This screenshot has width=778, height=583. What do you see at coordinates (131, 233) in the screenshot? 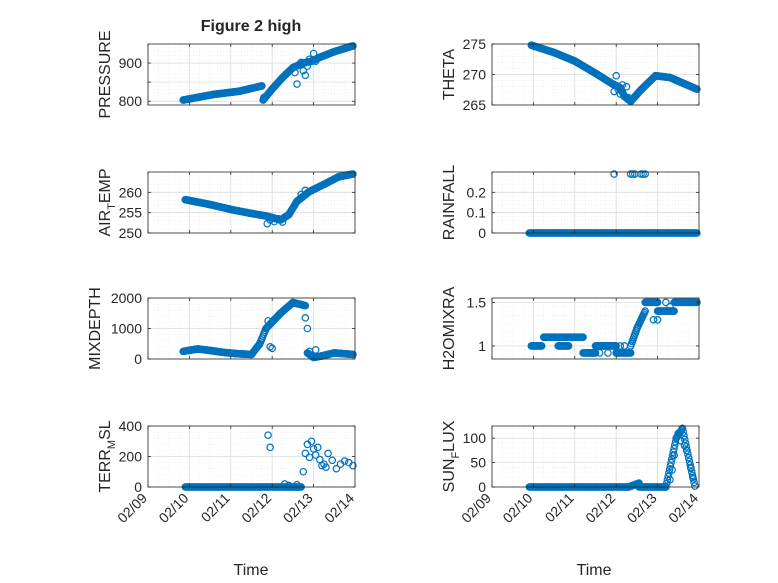
I see `y-tick-label: 250` at bounding box center [131, 233].